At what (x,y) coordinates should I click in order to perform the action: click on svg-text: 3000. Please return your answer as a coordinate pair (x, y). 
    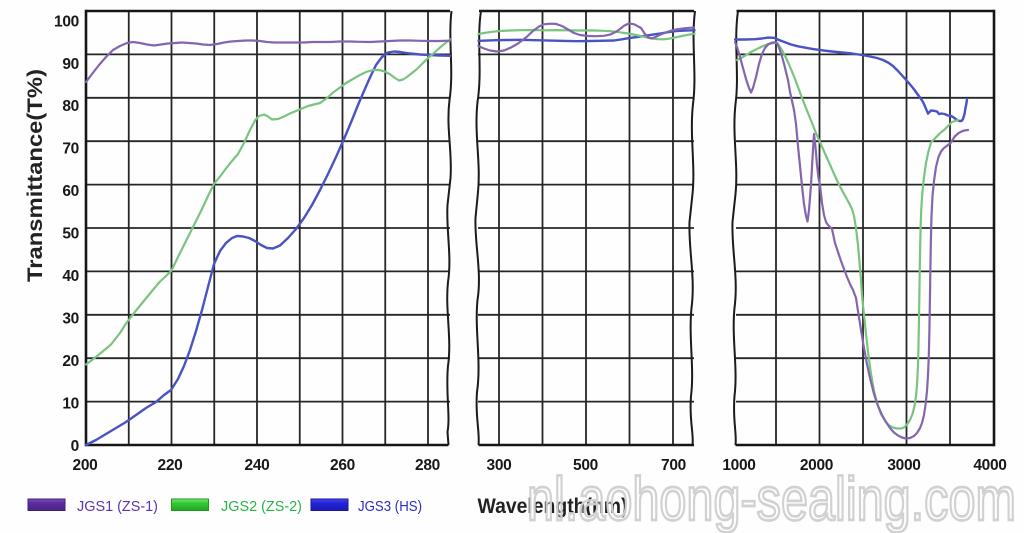
    Looking at the image, I should click on (903, 465).